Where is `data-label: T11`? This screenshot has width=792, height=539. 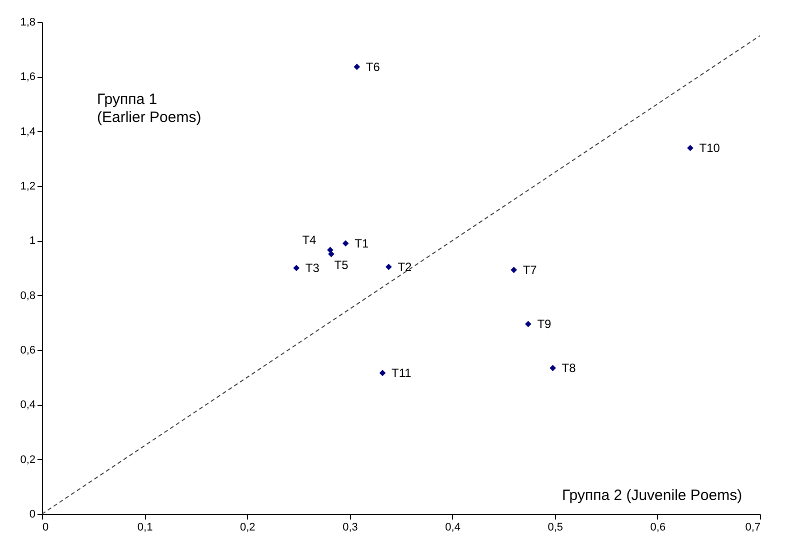
data-label: T11 is located at coordinates (402, 373).